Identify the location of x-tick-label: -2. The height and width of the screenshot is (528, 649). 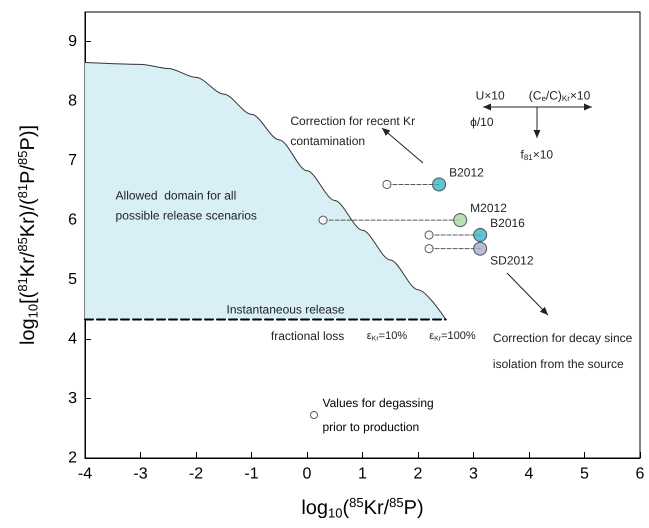
(196, 474).